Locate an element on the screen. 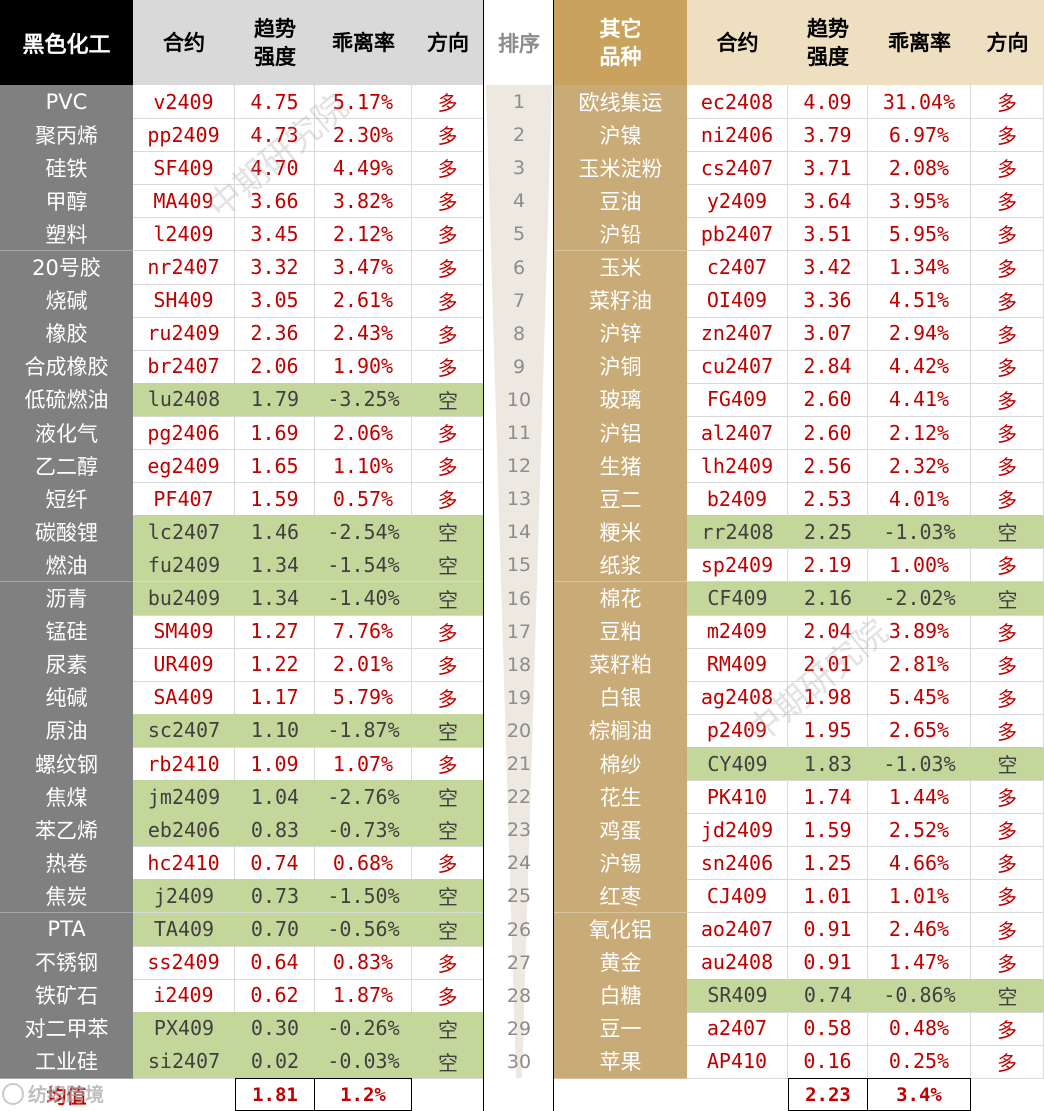 The height and width of the screenshot is (1111, 1044). left-cell-strength: 0.64 is located at coordinates (275, 962).